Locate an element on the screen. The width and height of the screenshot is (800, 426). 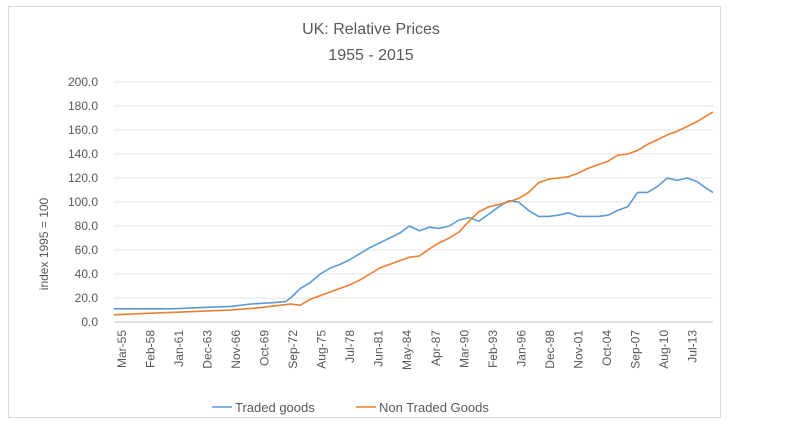
y-tick-label: 100.0 is located at coordinates (83, 202).